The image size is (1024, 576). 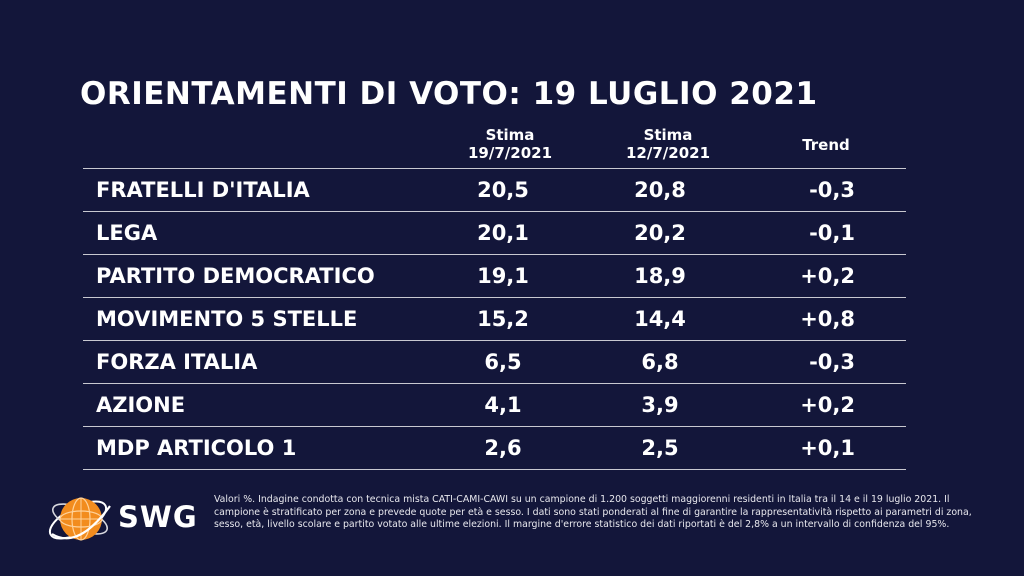 I want to click on party-name: FRATELLI D'ITALIA, so click(x=203, y=190).